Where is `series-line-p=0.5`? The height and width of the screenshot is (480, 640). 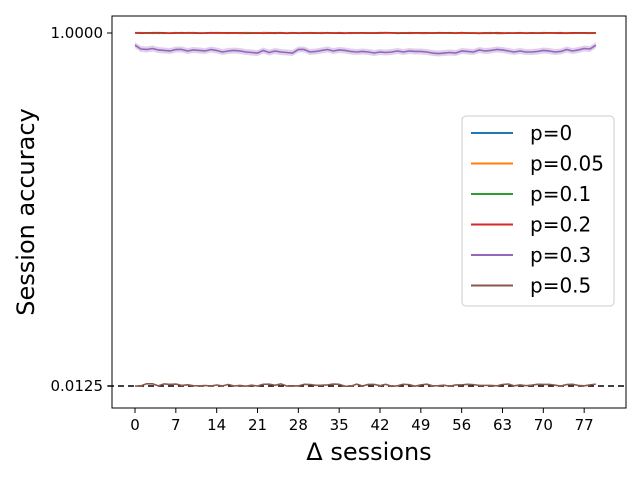
series-line-p=0.5 is located at coordinates (365, 385).